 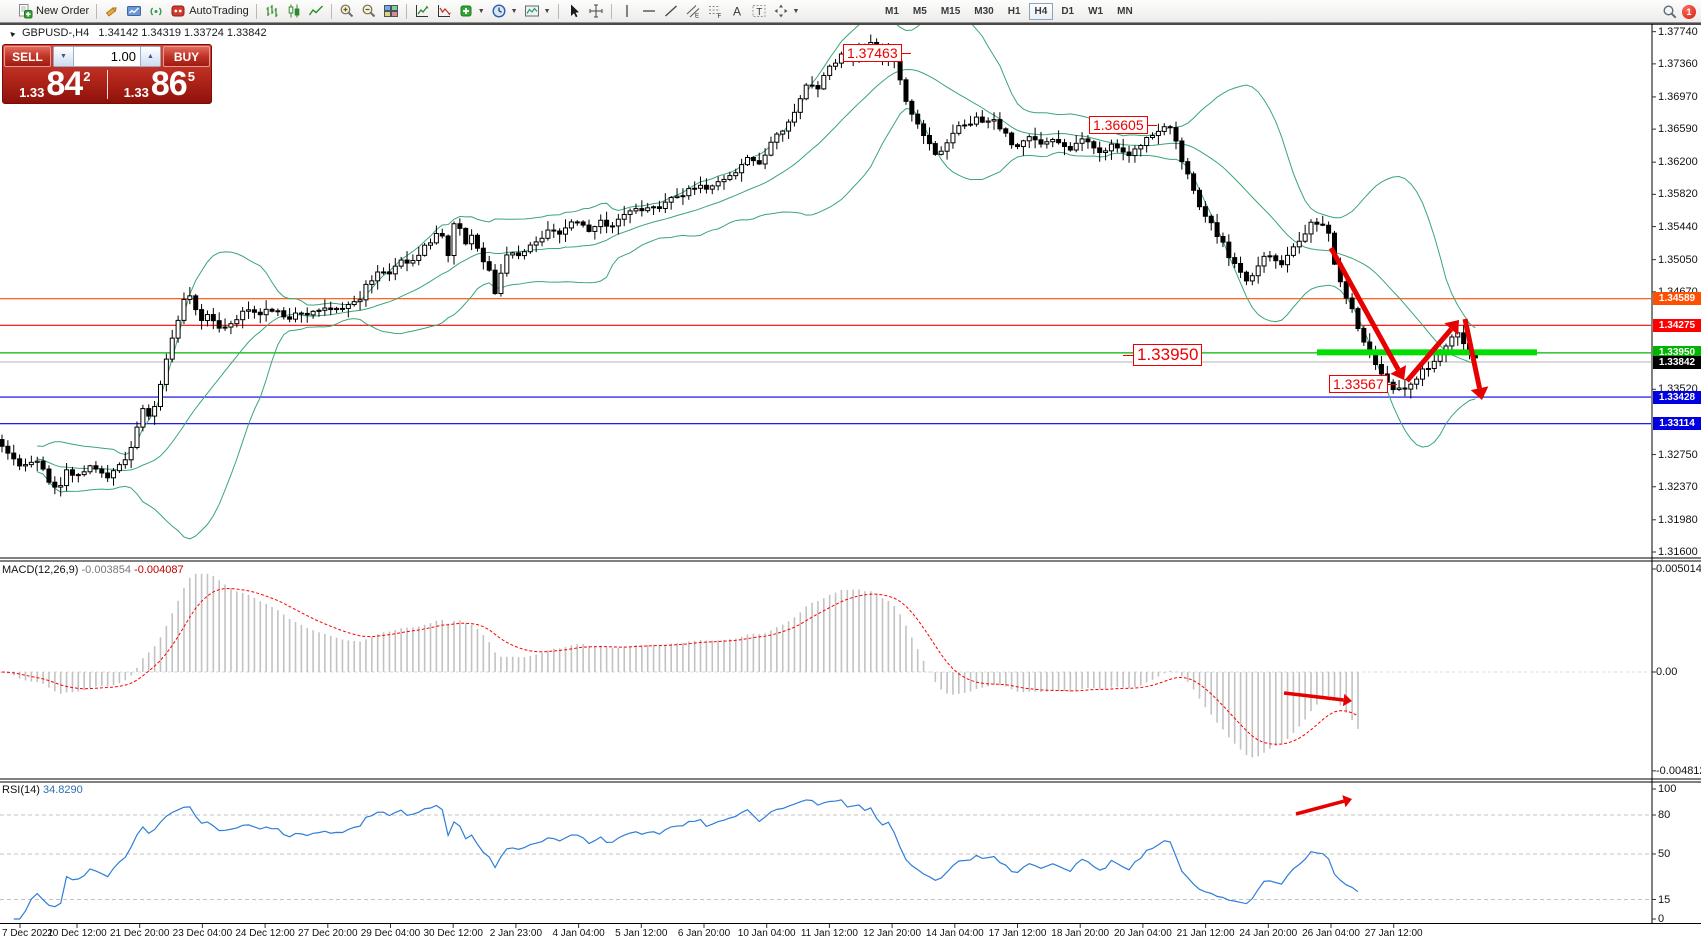 I want to click on zoom-in-button, so click(x=347, y=11).